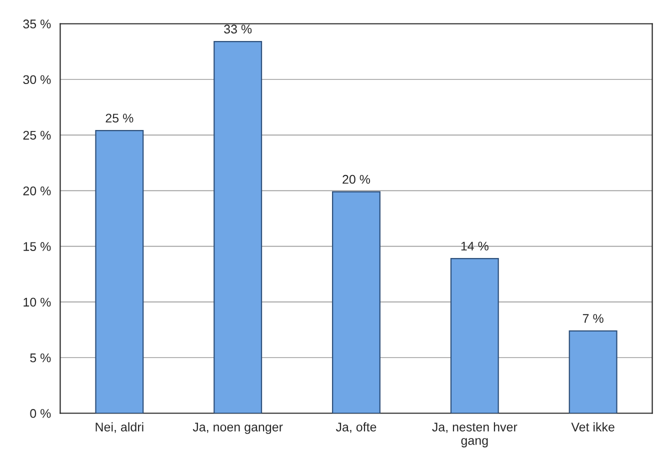  I want to click on data-label: 7 %, so click(593, 318).